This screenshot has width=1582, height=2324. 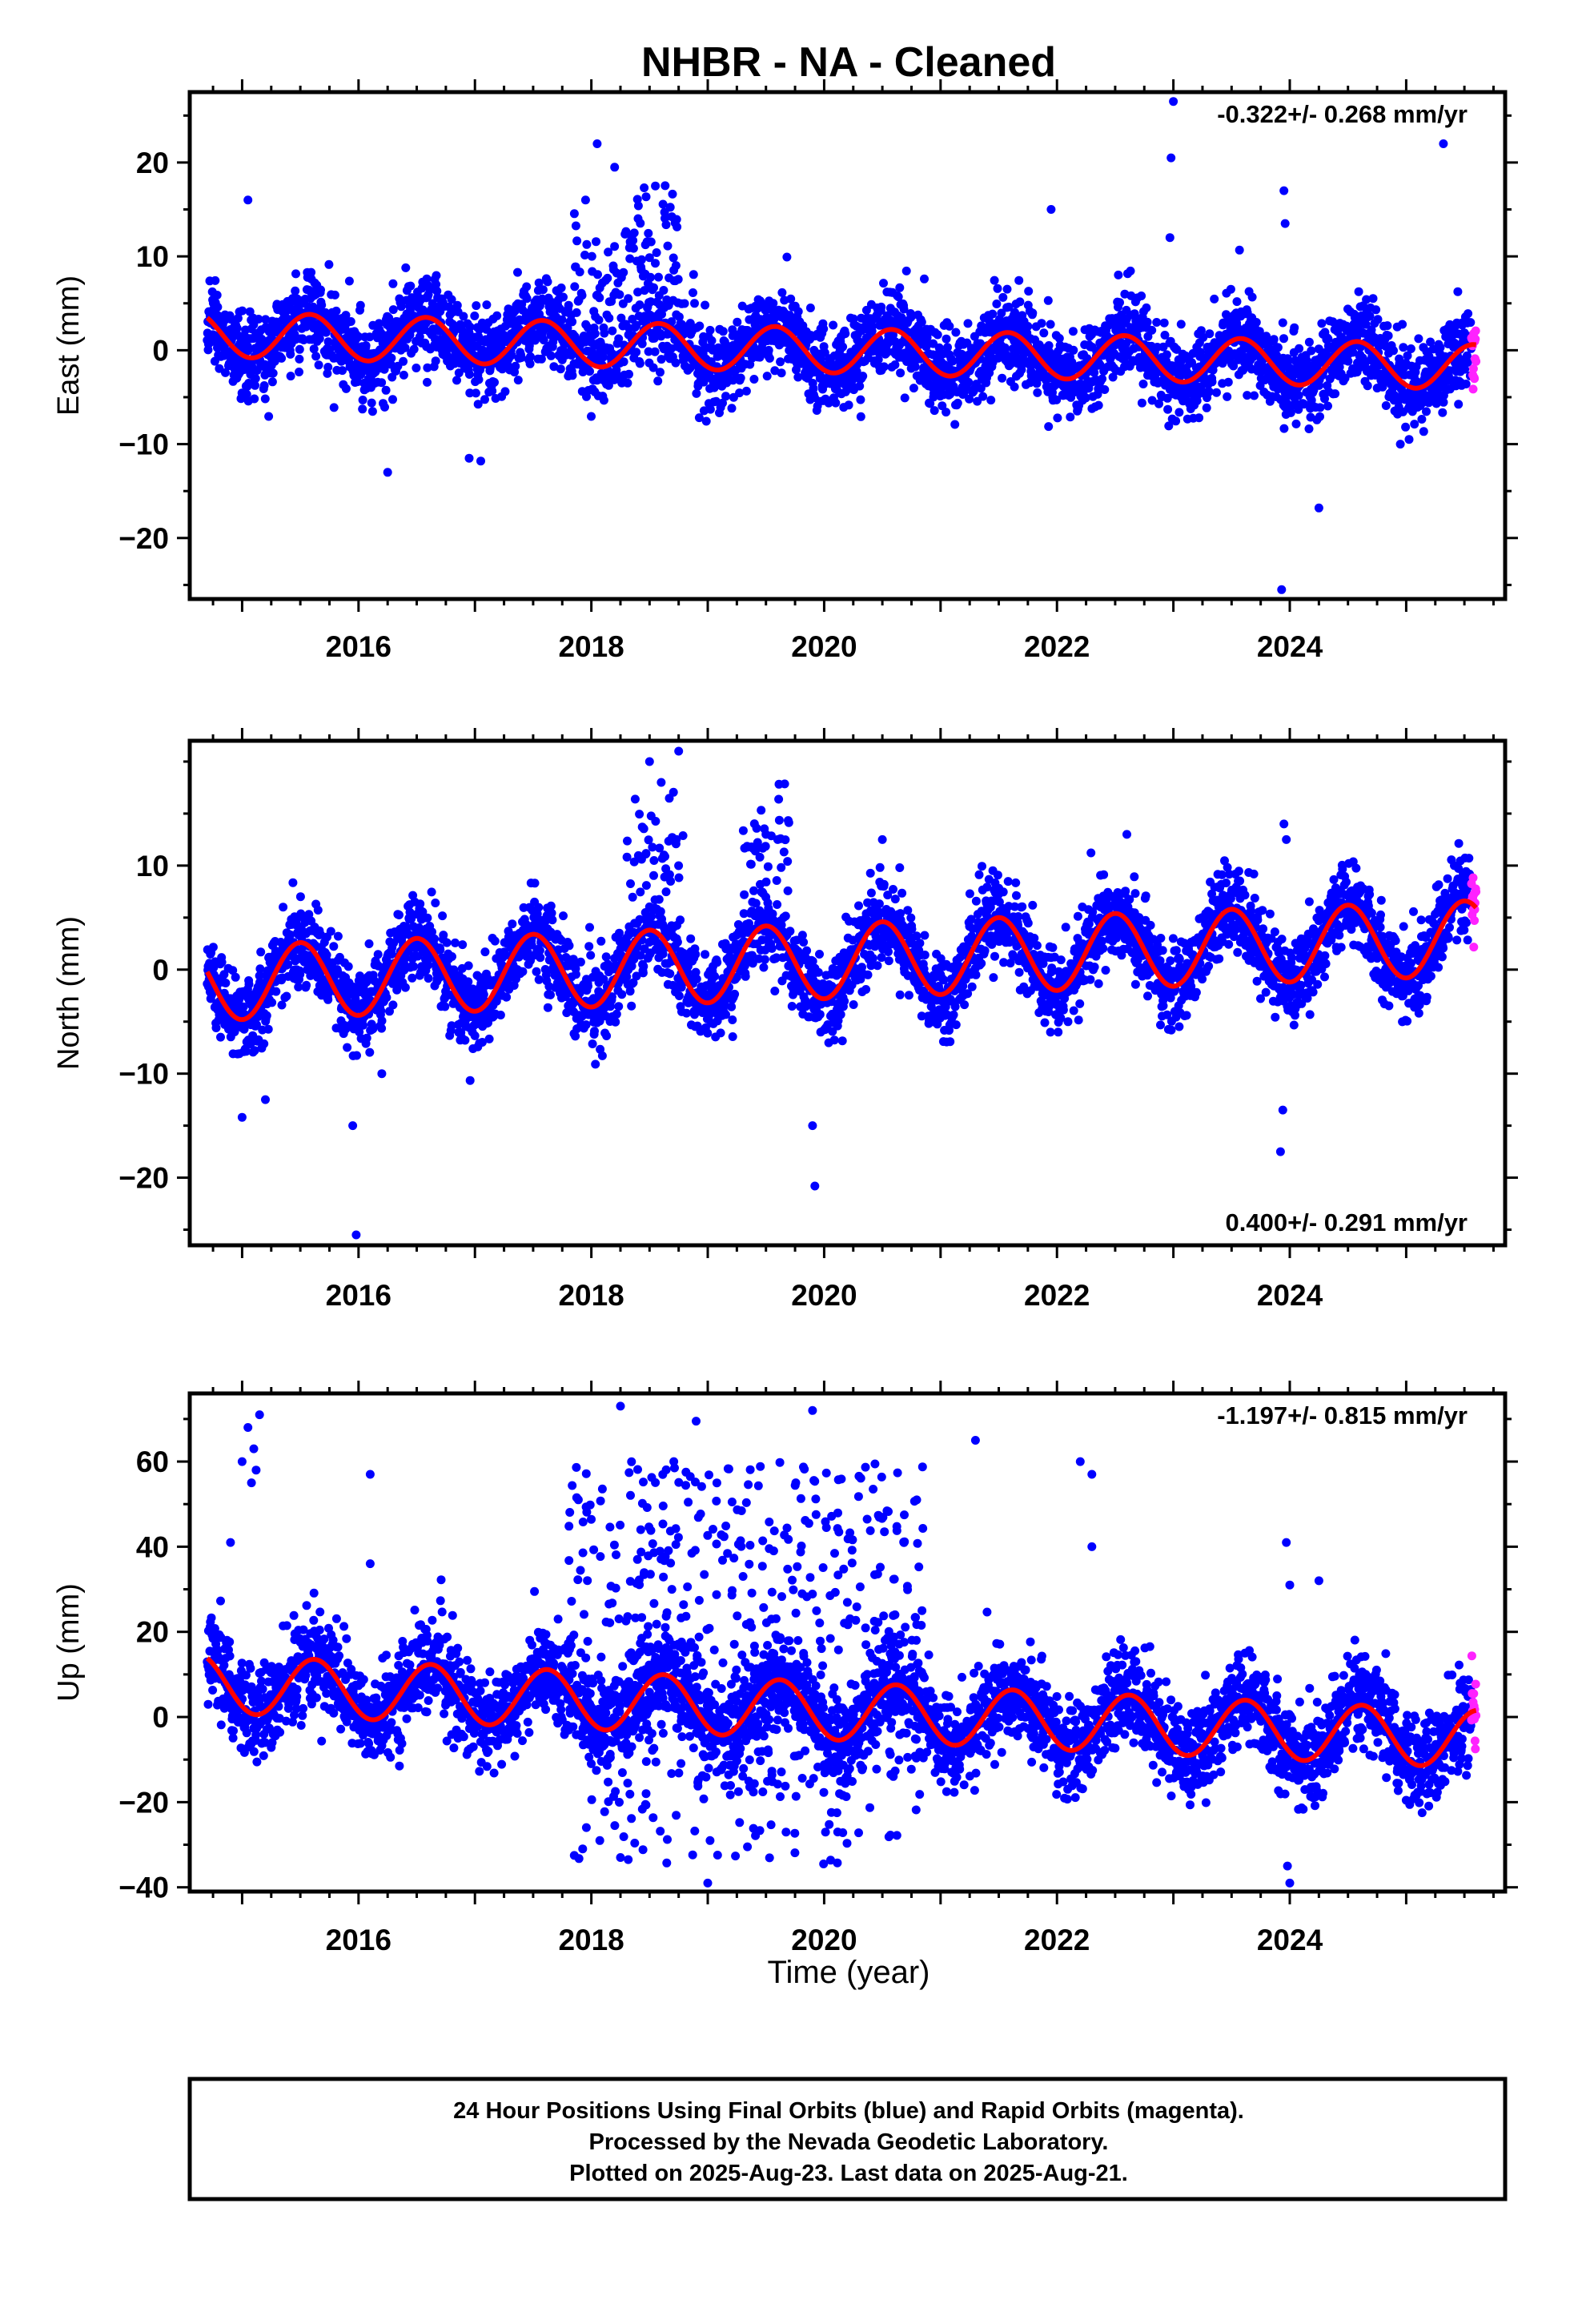 What do you see at coordinates (144, 444) in the screenshot?
I see `east-y-tick-label: −10` at bounding box center [144, 444].